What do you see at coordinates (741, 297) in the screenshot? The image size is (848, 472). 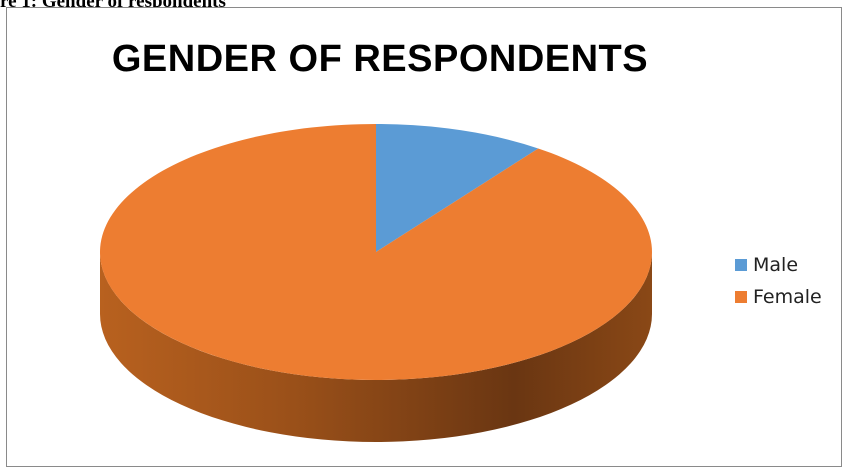 I see `legend-swatch-female` at bounding box center [741, 297].